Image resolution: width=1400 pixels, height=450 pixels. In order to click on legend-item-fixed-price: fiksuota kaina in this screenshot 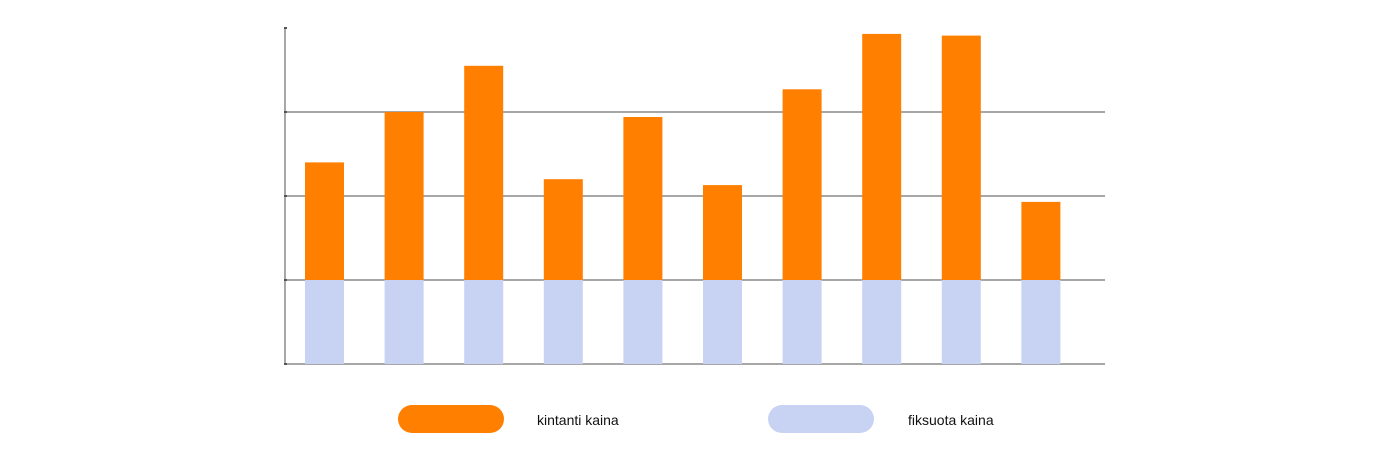, I will do `click(881, 419)`.